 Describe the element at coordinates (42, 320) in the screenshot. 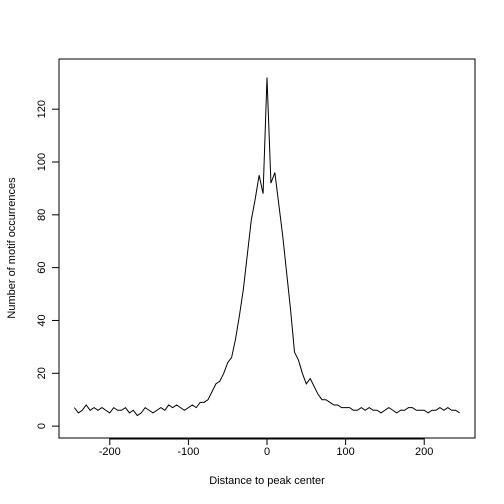

I see `y-tick-label: 40` at that location.